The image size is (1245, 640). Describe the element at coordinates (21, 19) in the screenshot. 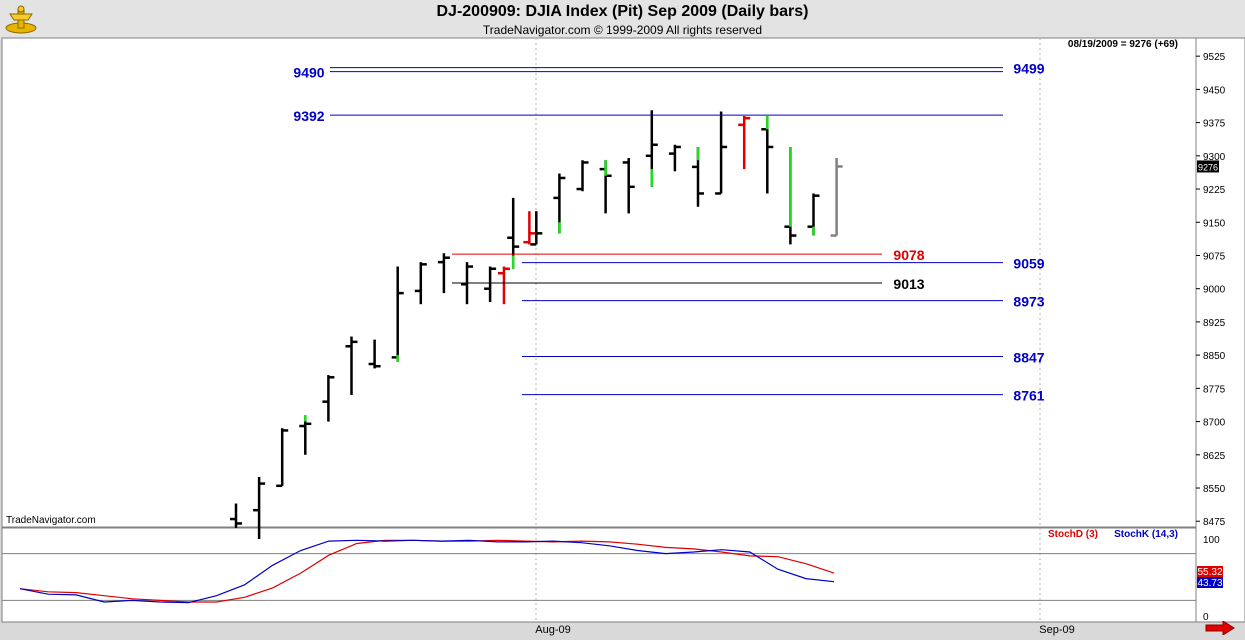

I see `tradenavigator-logo-icon` at that location.